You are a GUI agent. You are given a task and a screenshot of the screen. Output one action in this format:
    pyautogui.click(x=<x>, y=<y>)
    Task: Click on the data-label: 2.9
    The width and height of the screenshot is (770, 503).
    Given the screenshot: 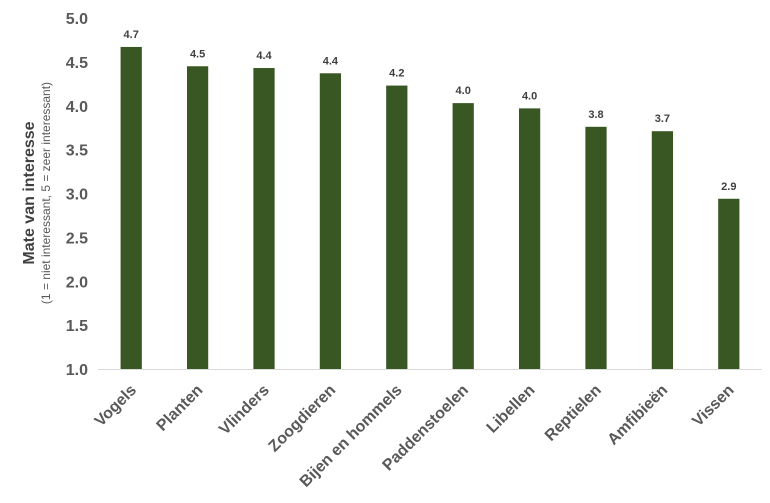 What is the action you would take?
    pyautogui.click(x=728, y=187)
    